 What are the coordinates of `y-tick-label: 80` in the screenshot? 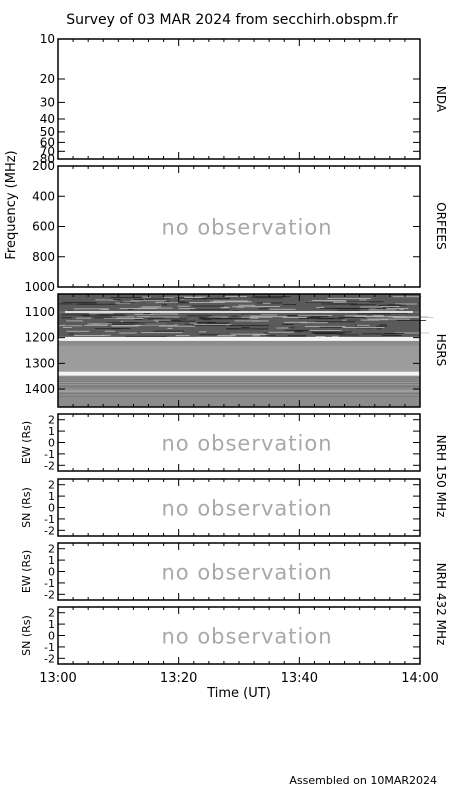 It's located at (47, 159).